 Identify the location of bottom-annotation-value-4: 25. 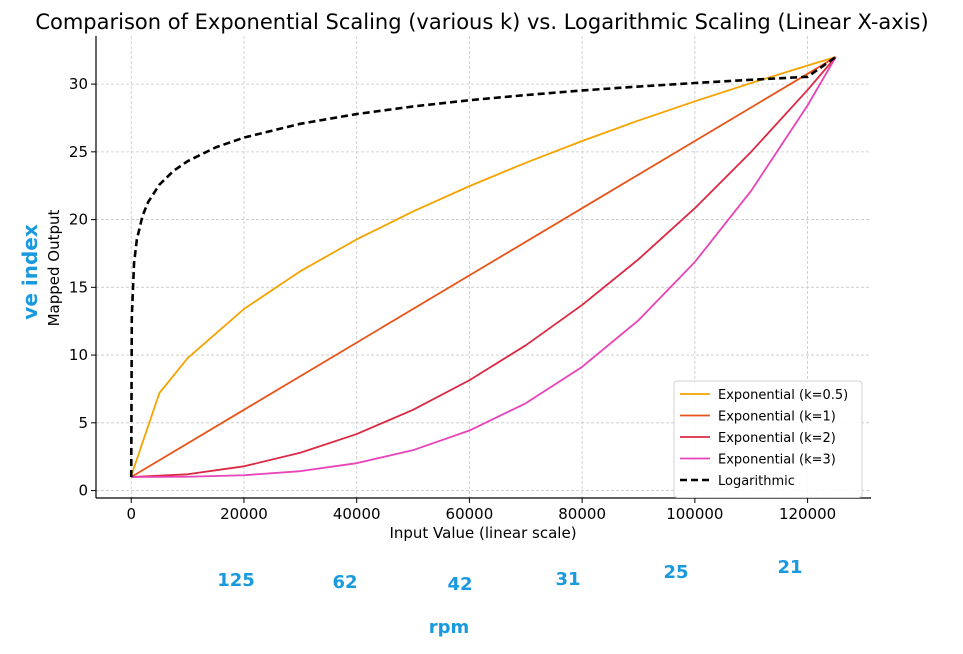
(675, 572).